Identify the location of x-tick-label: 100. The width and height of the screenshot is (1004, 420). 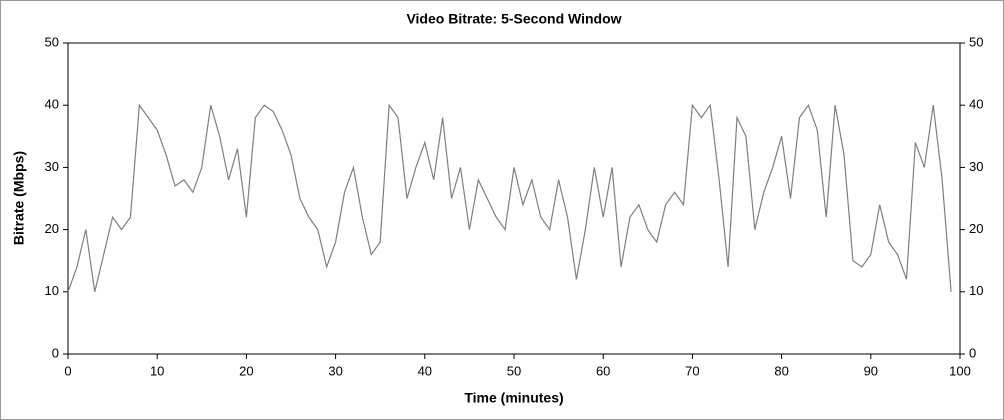
(960, 370).